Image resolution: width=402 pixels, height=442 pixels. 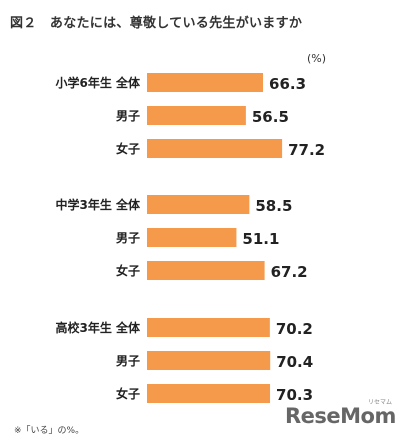 I want to click on data-label: 56.5, so click(x=270, y=117).